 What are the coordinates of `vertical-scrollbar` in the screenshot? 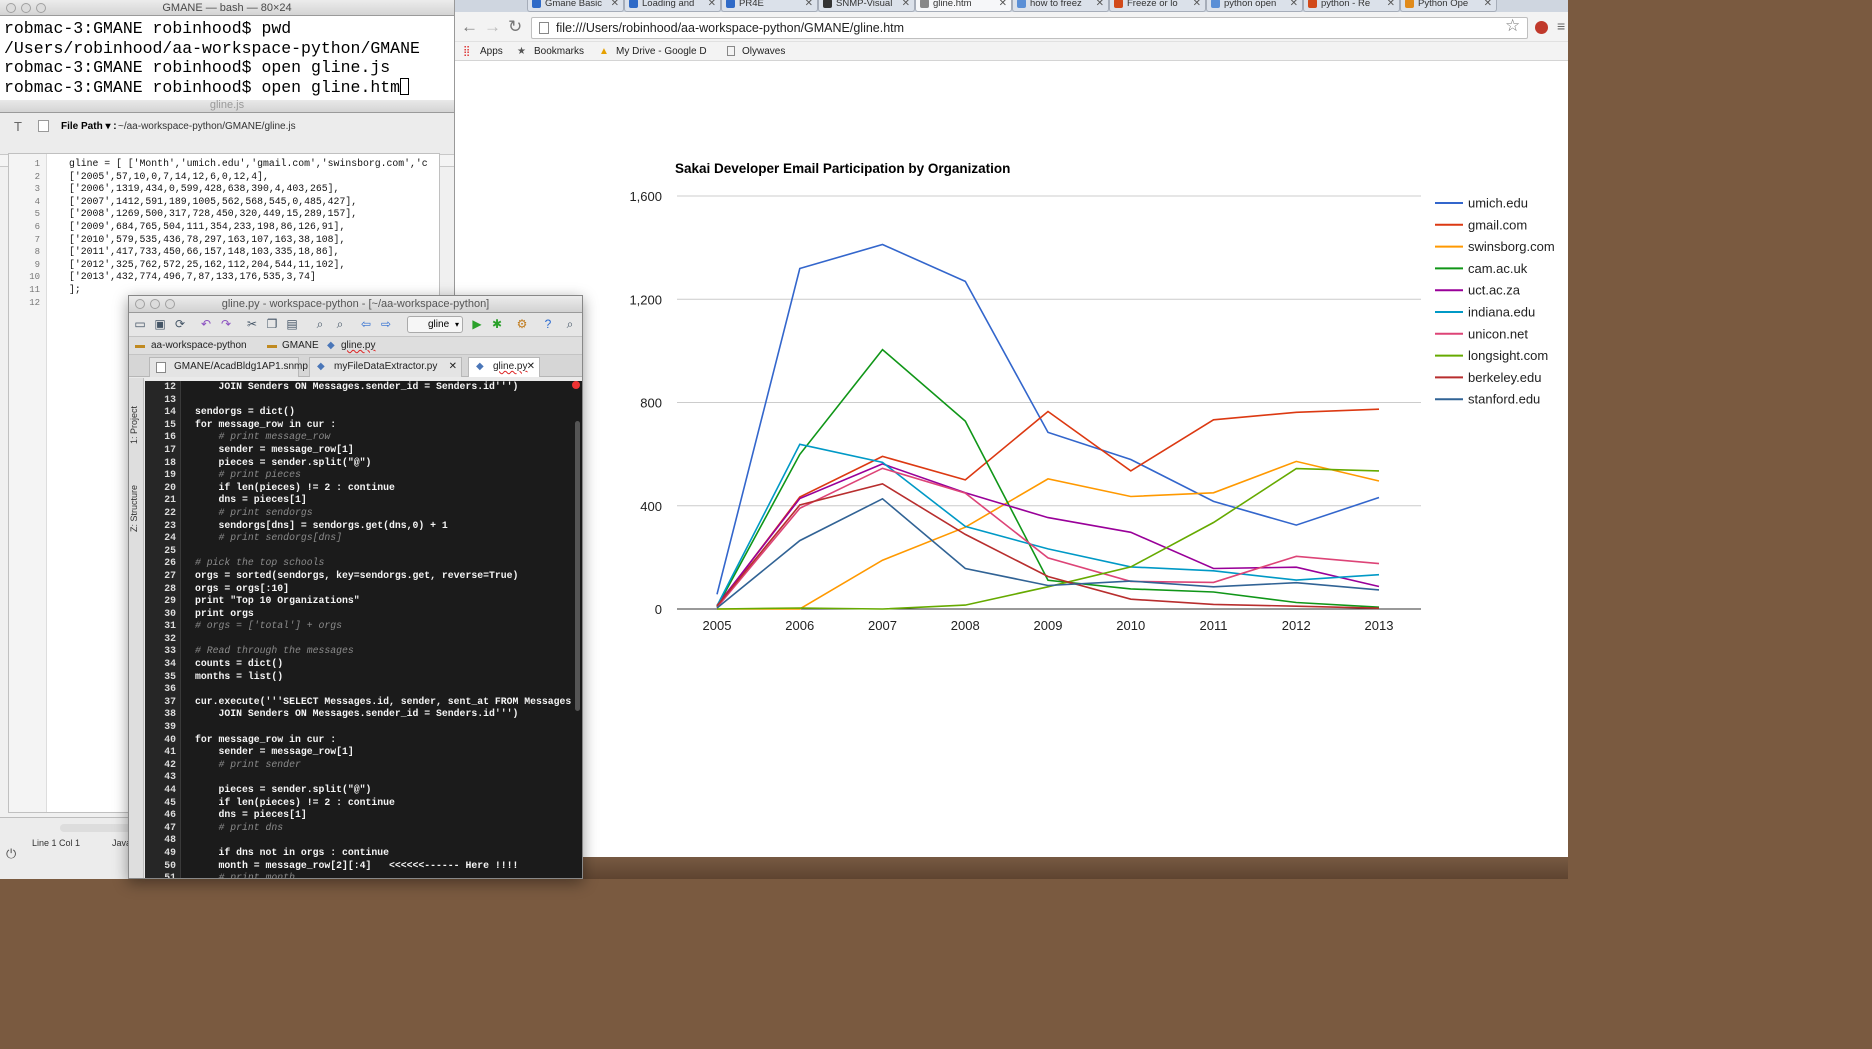 It's located at (577, 566).